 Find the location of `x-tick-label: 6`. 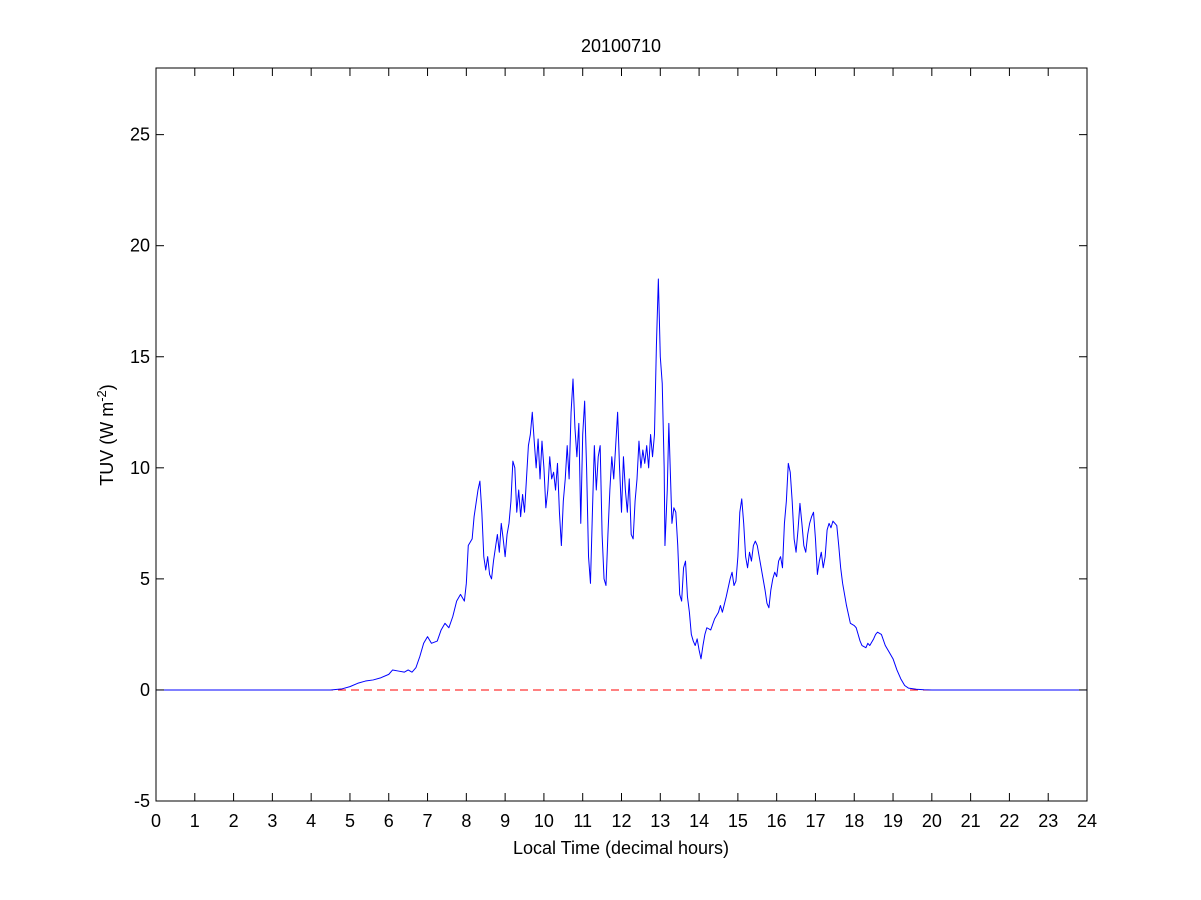

x-tick-label: 6 is located at coordinates (389, 821).